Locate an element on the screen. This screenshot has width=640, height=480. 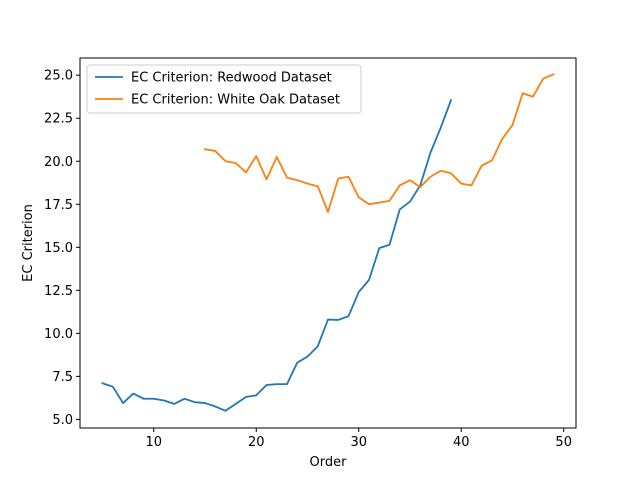
y-axis-ticks: 5.0 7.5 10.0 12.5 15.0 17.5 20.0 22.5 25.0 is located at coordinates (62, 248).